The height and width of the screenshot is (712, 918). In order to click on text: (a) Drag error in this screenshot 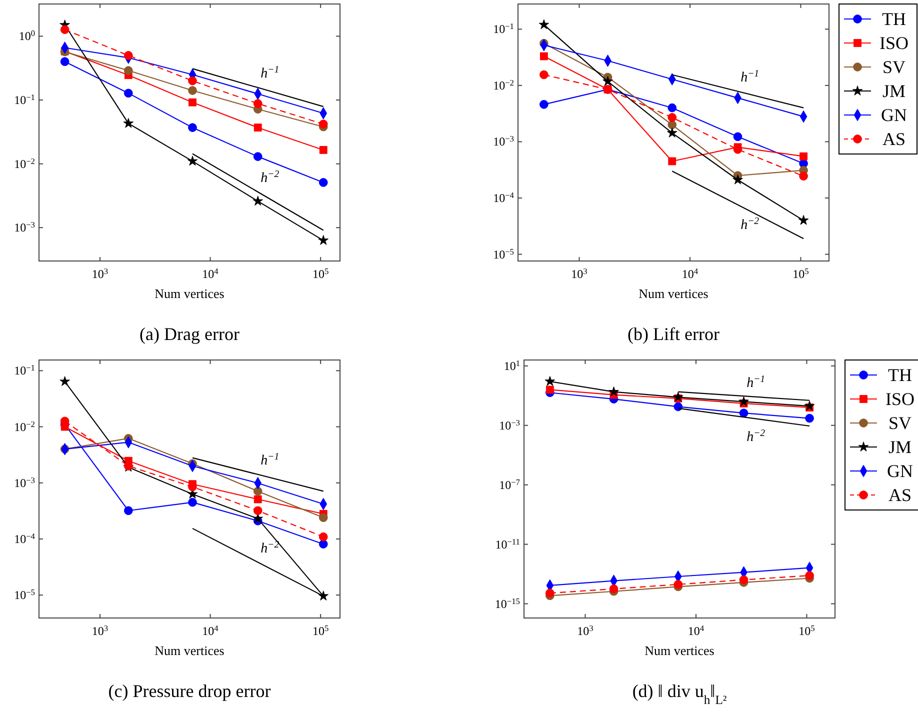, I will do `click(190, 334)`.